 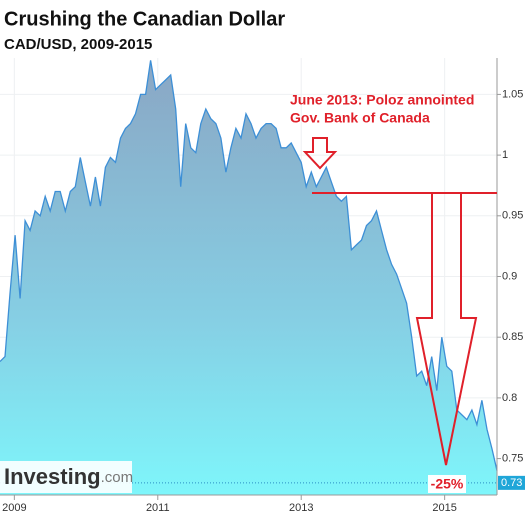 I want to click on x-tick-label: 2015, so click(x=444, y=508).